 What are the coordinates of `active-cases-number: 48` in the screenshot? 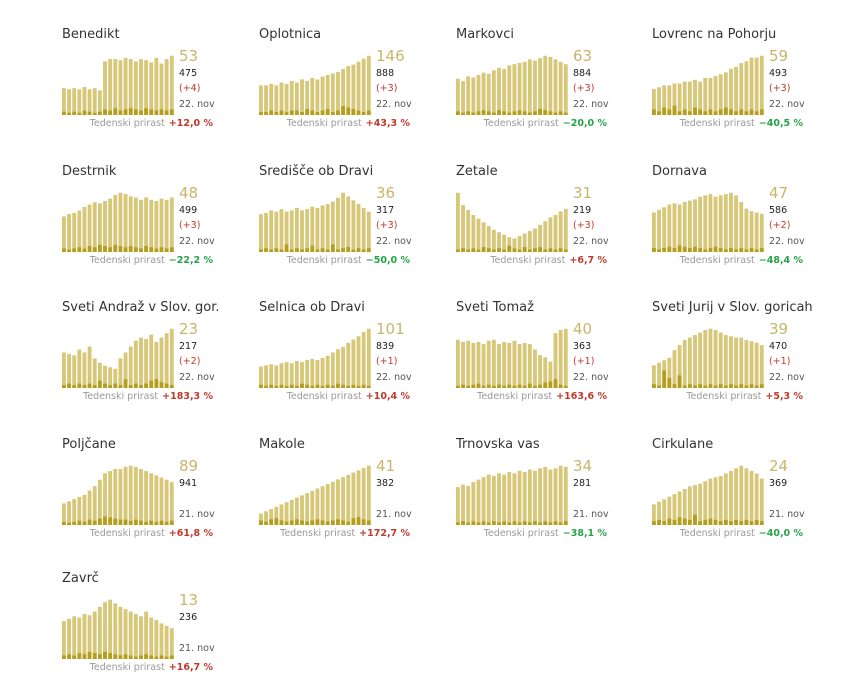 It's located at (189, 193).